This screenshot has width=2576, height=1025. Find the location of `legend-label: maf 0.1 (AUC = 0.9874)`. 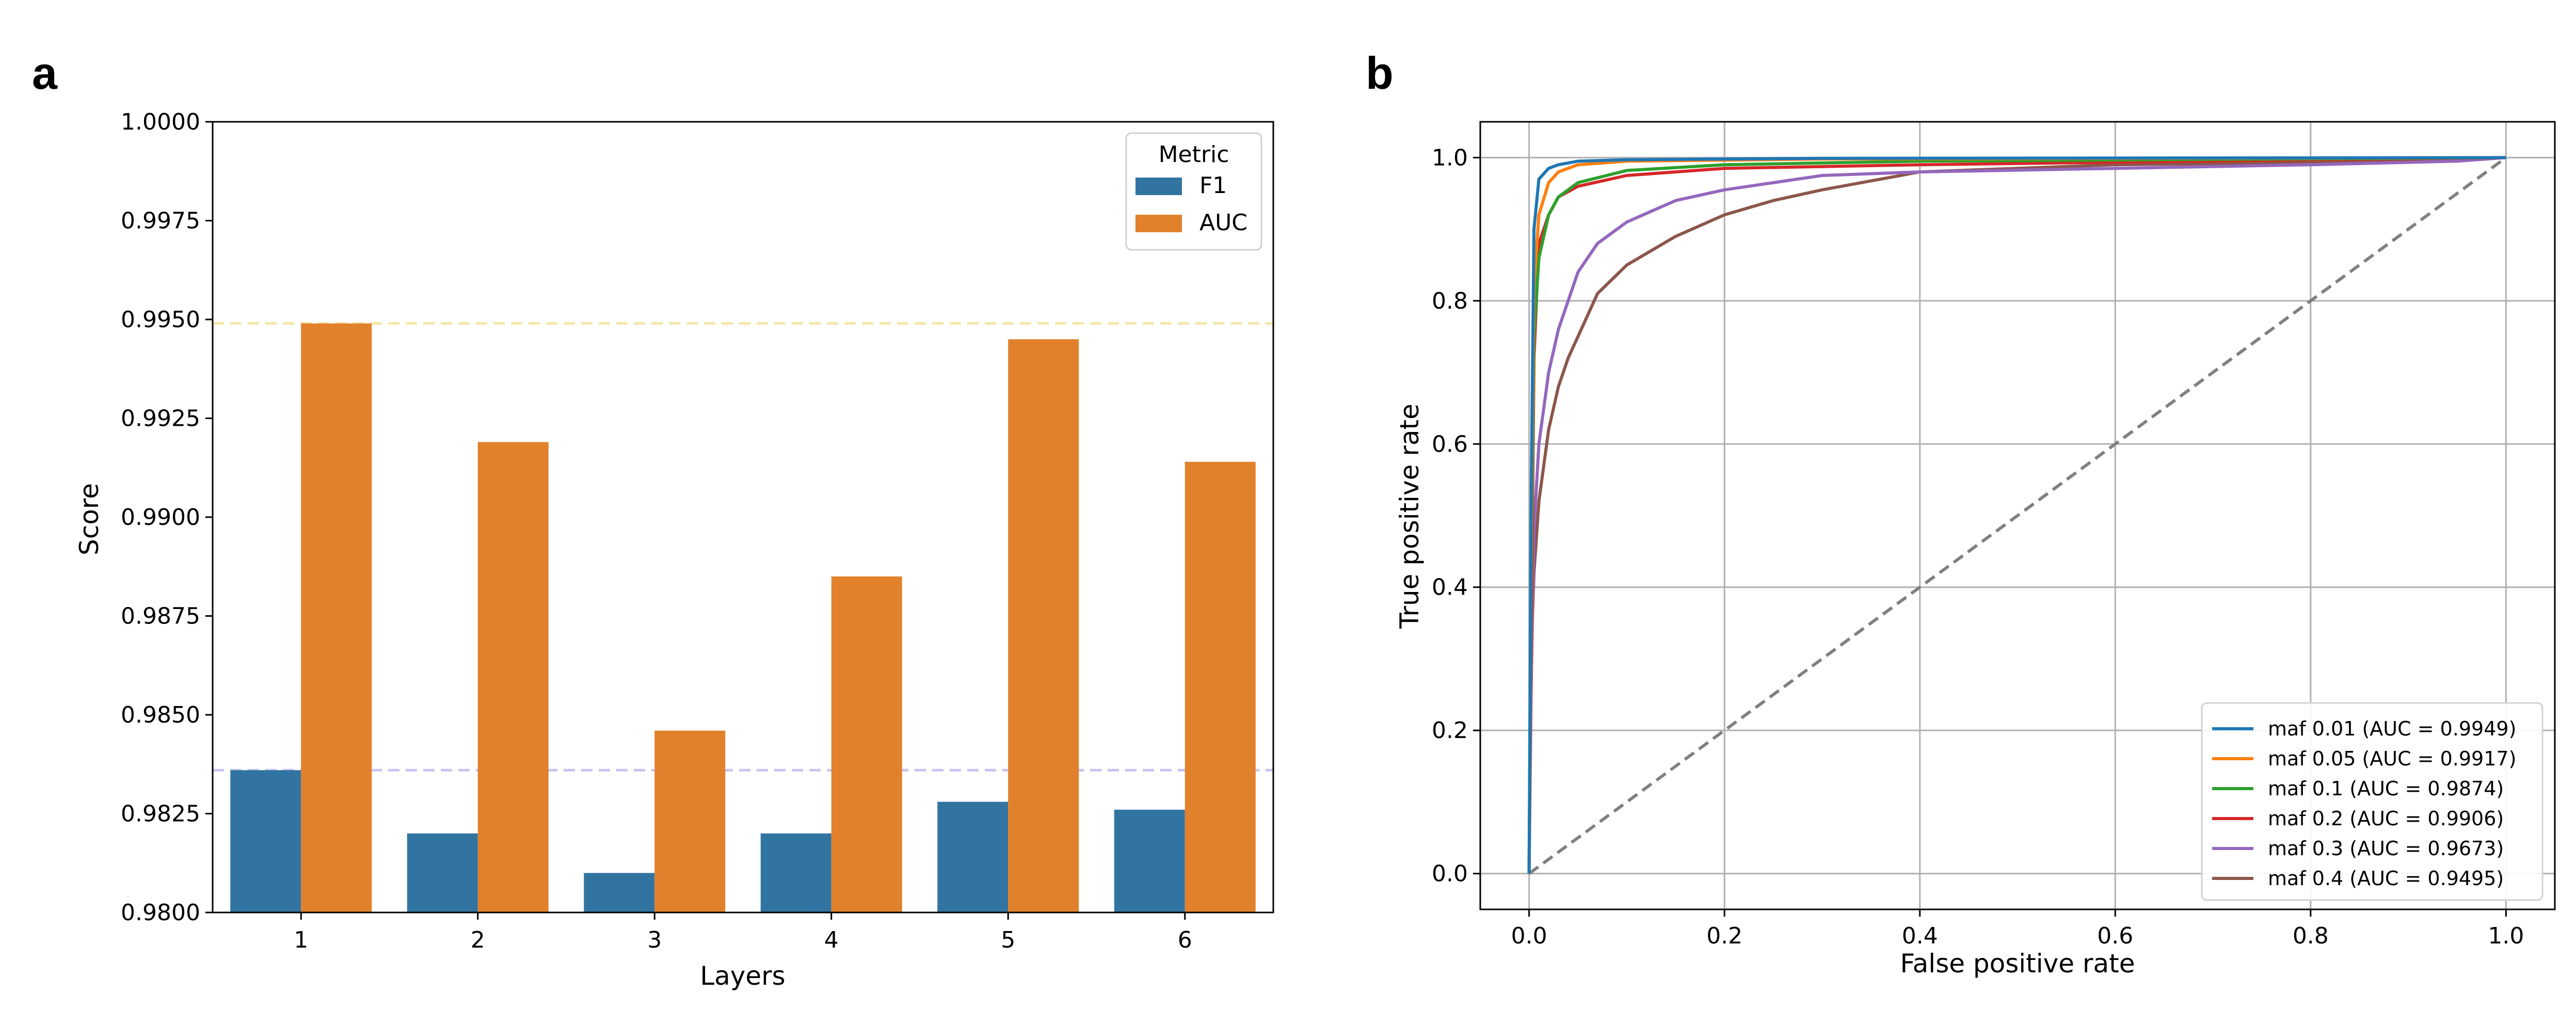

legend-label: maf 0.1 (AUC = 0.9874) is located at coordinates (2386, 788).